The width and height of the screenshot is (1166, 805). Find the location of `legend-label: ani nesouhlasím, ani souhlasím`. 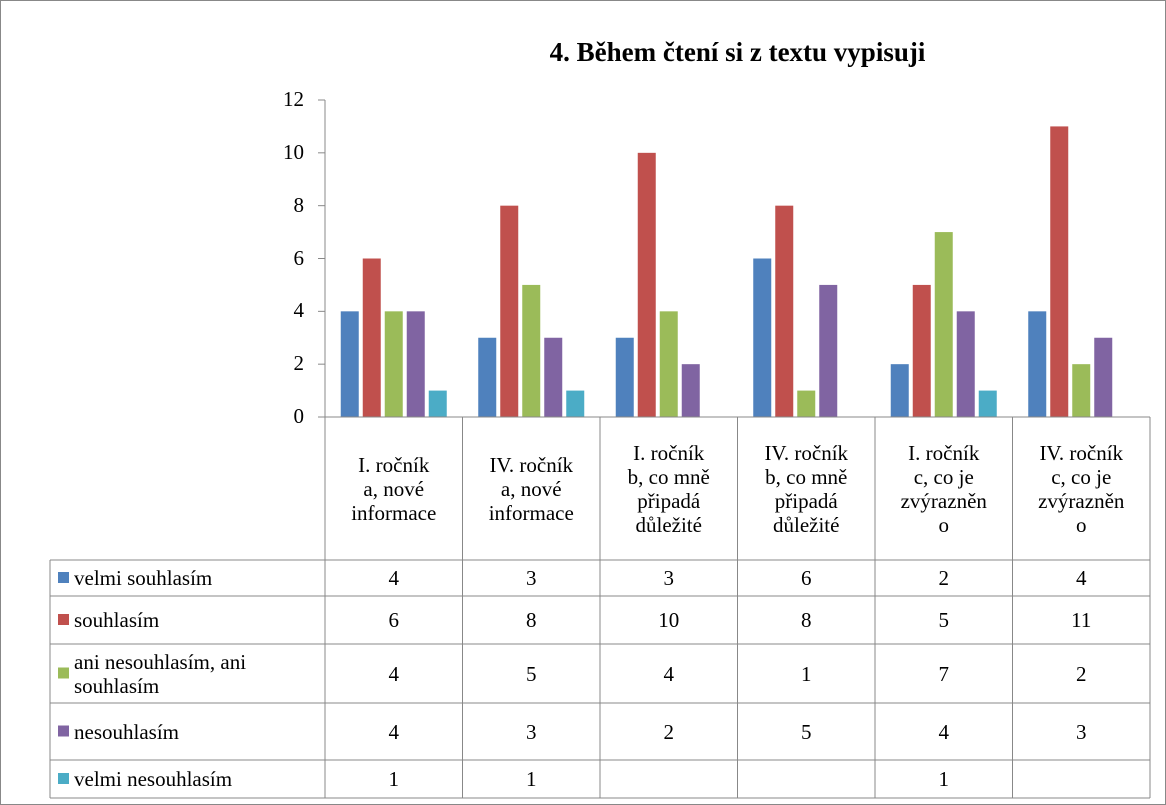

legend-label: ani nesouhlasím, ani souhlasím is located at coordinates (160, 673).